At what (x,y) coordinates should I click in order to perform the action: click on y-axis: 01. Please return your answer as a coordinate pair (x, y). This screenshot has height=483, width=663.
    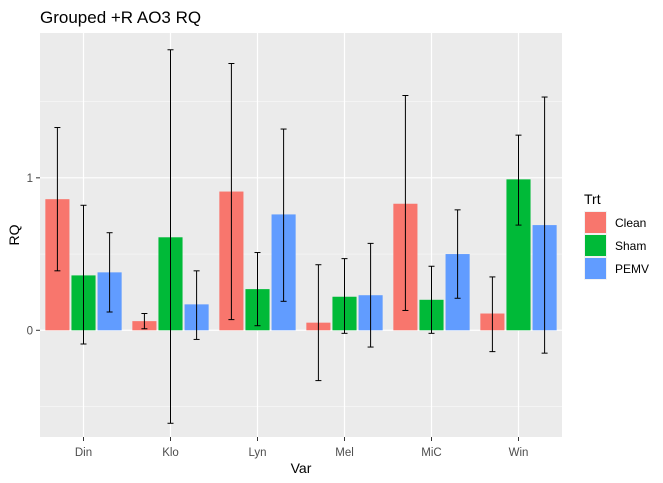
    Looking at the image, I should click on (33, 255).